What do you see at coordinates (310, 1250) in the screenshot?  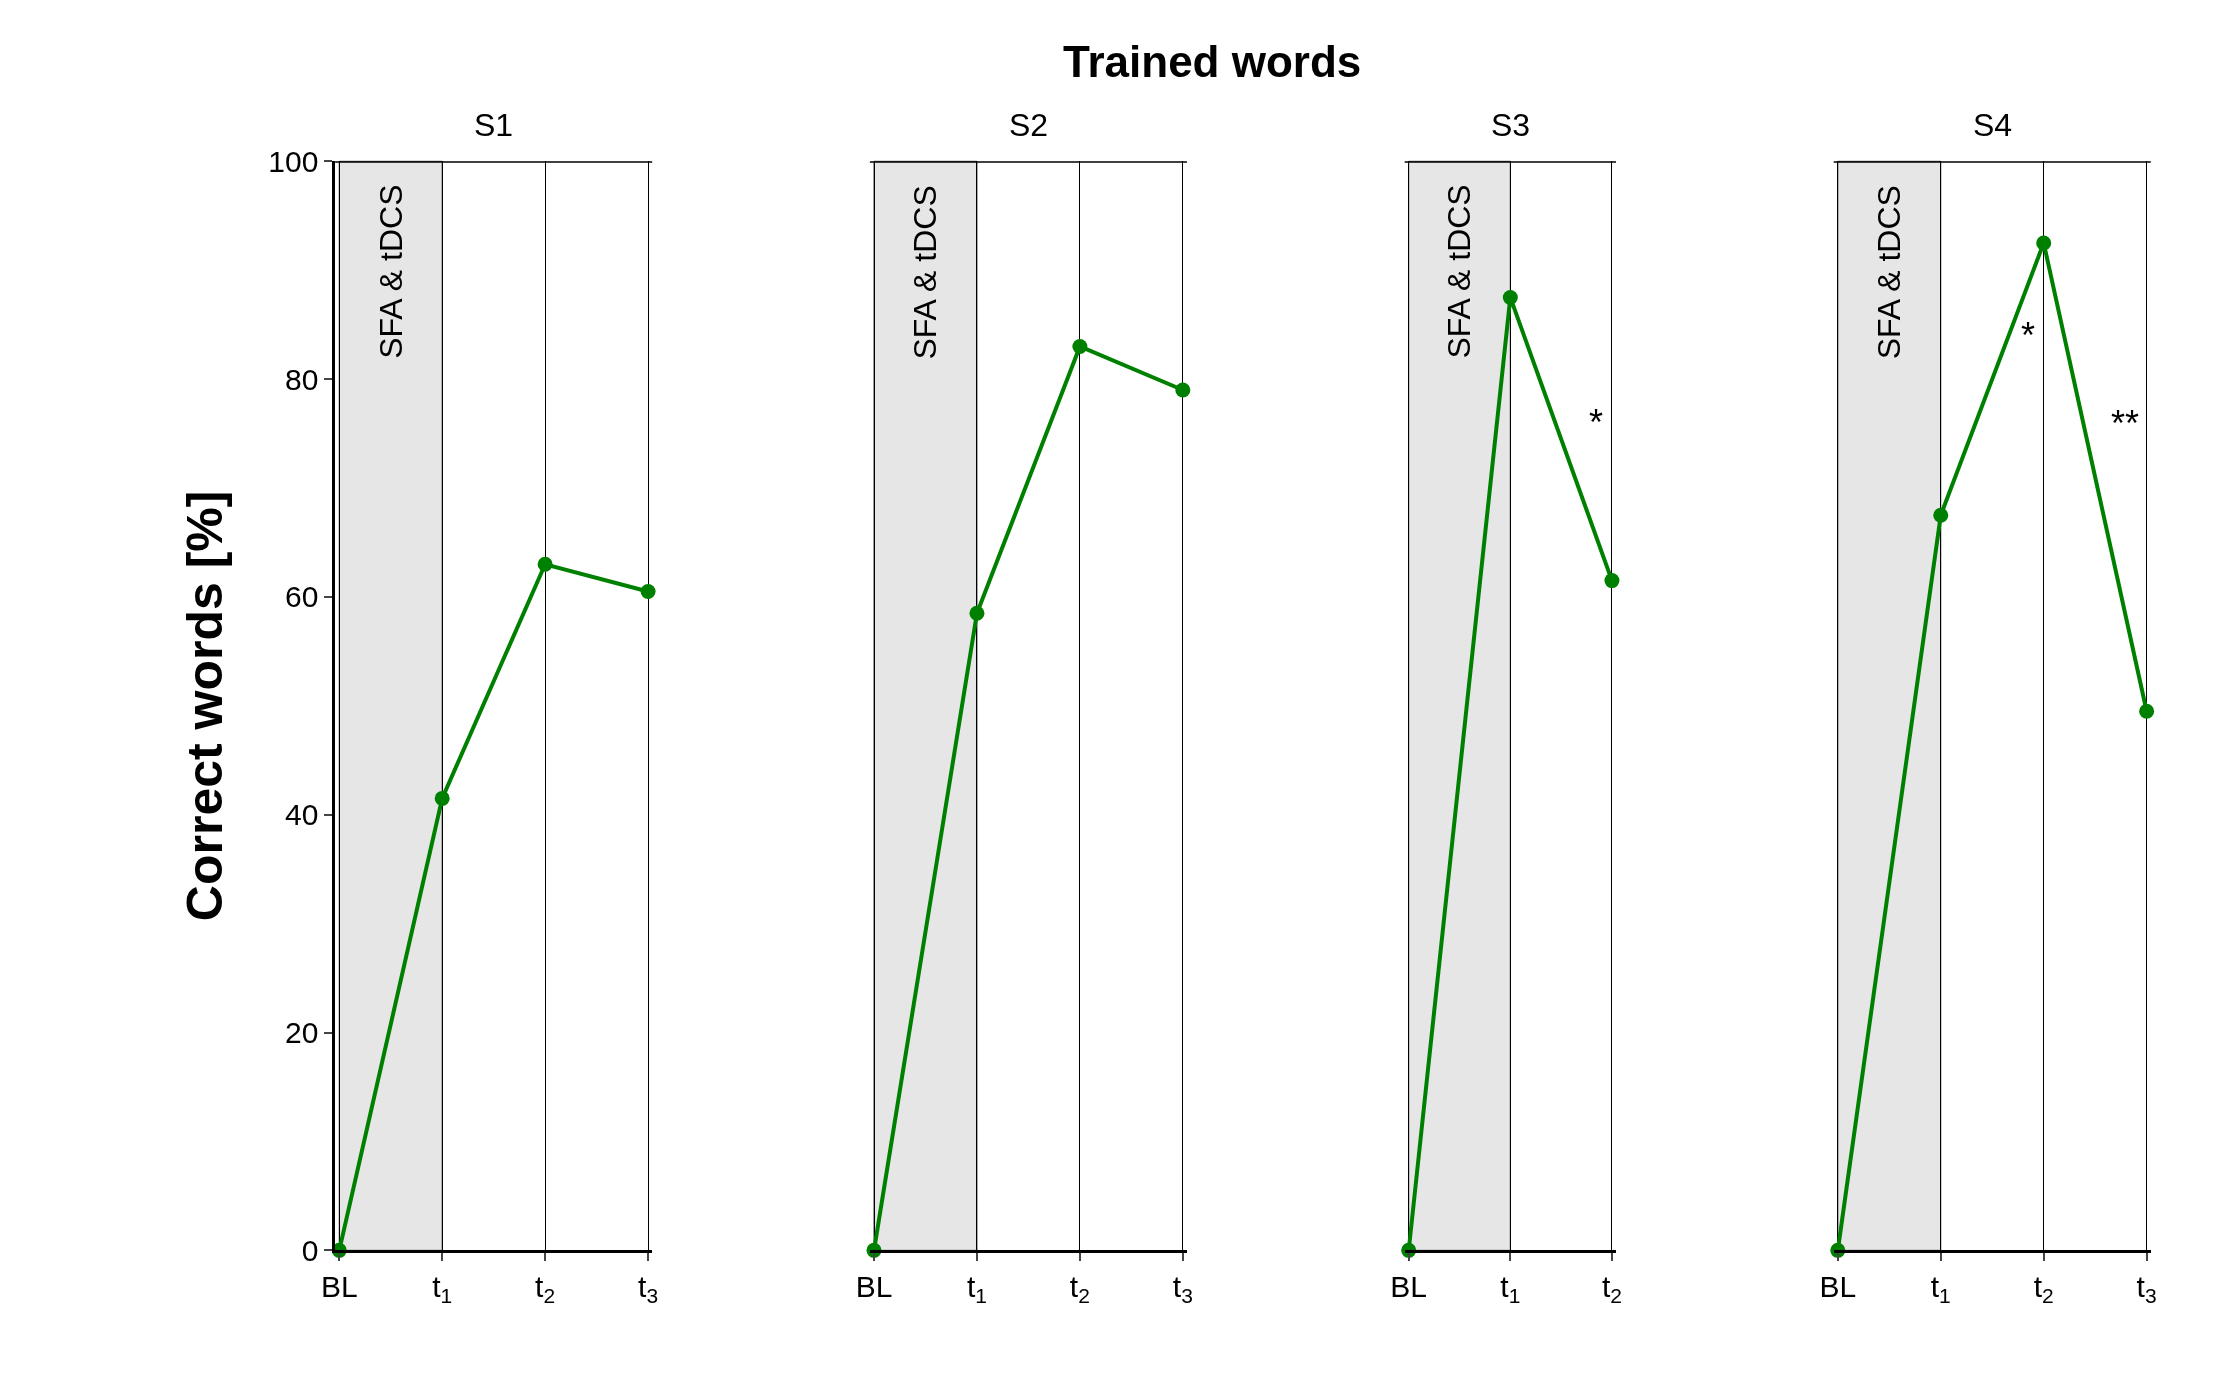 I see `y-tick-label: 0` at bounding box center [310, 1250].